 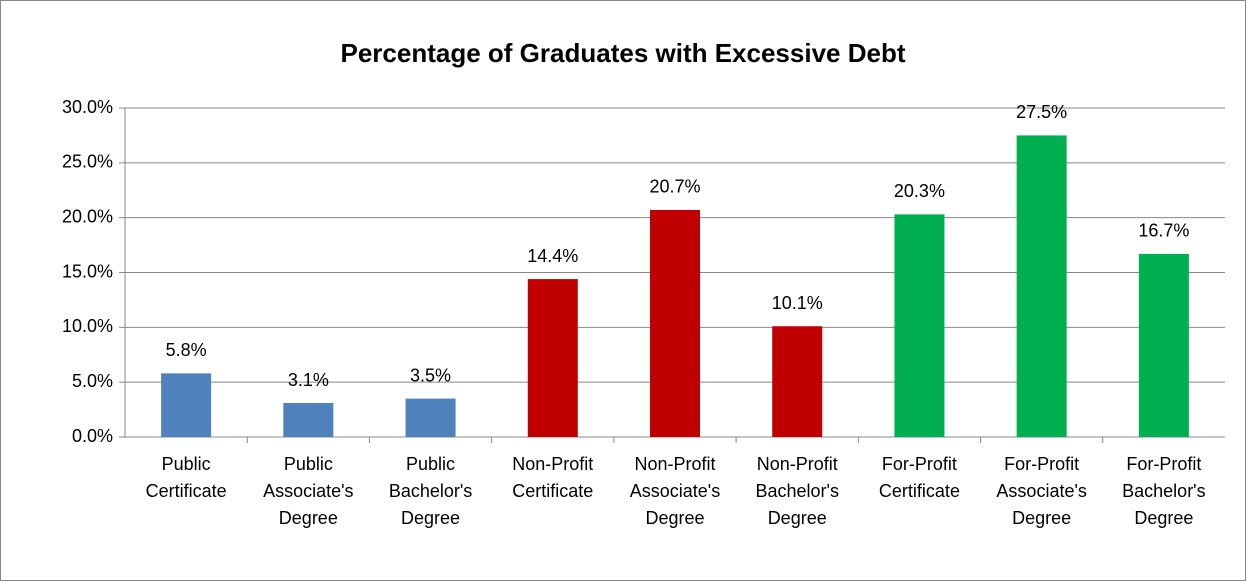 What do you see at coordinates (796, 491) in the screenshot?
I see `x-tick-label: Non-Profit Bachelor's Degree` at bounding box center [796, 491].